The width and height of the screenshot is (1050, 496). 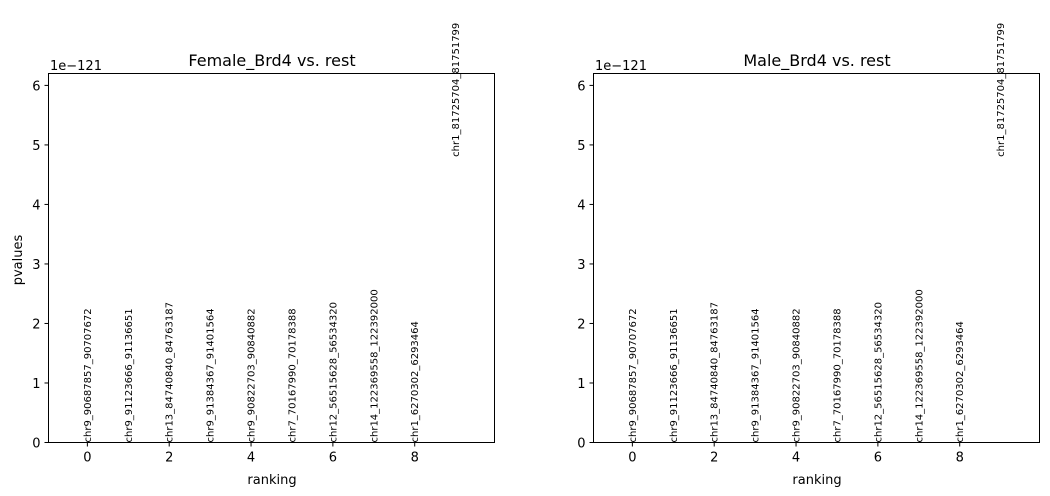 I want to click on chart-title: Male_Brd4 vs. rest, so click(x=816, y=61).